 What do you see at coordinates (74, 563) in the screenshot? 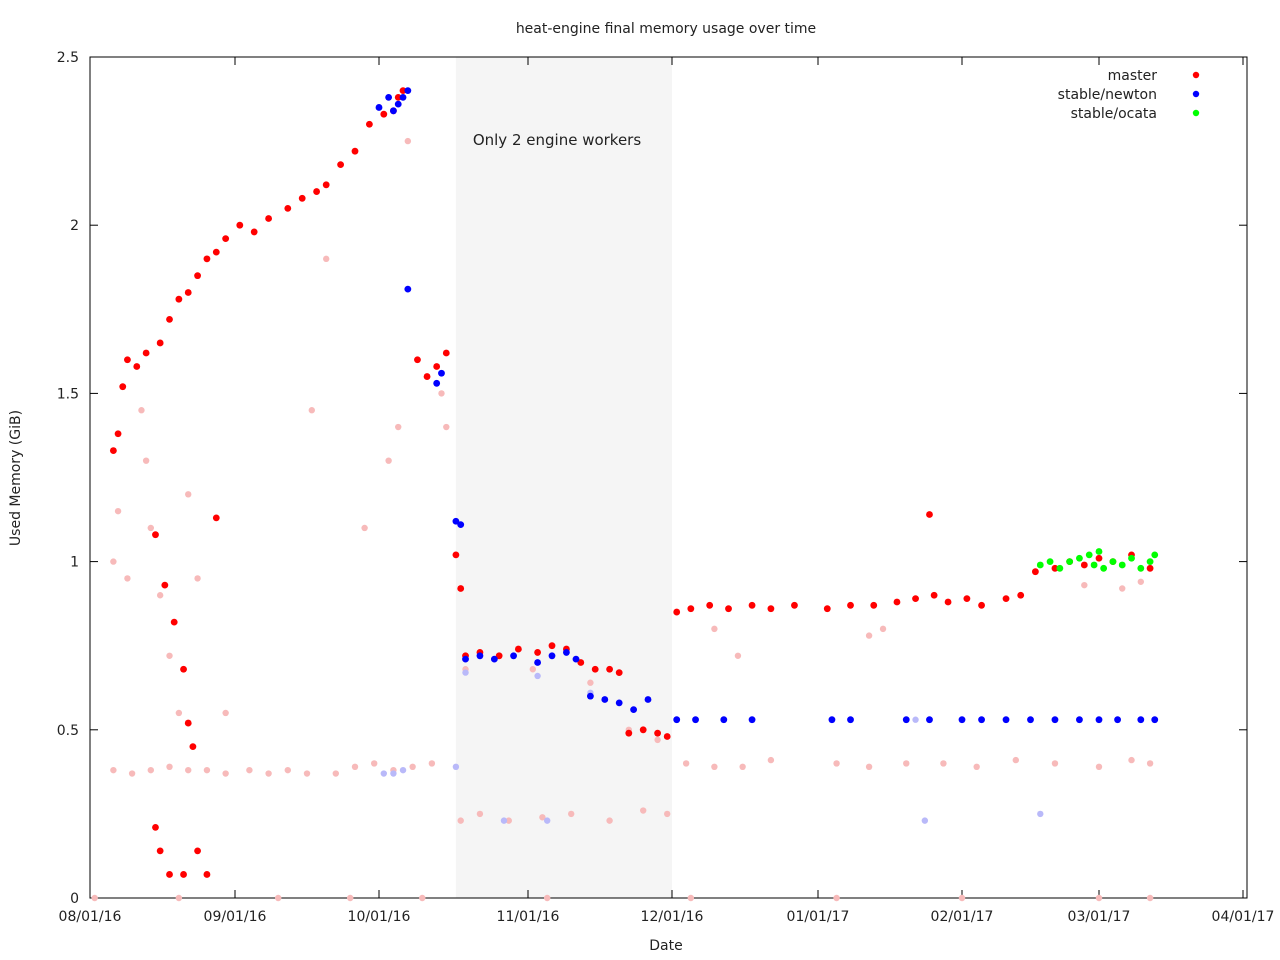
I see `y-tick-label: 1` at bounding box center [74, 563].